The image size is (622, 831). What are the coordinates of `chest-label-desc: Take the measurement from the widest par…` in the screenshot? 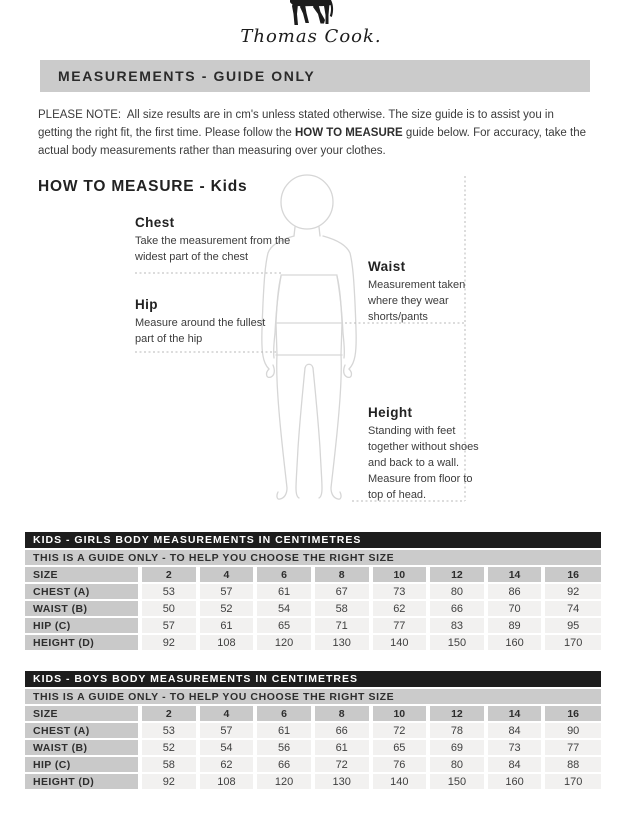 It's located at (213, 249).